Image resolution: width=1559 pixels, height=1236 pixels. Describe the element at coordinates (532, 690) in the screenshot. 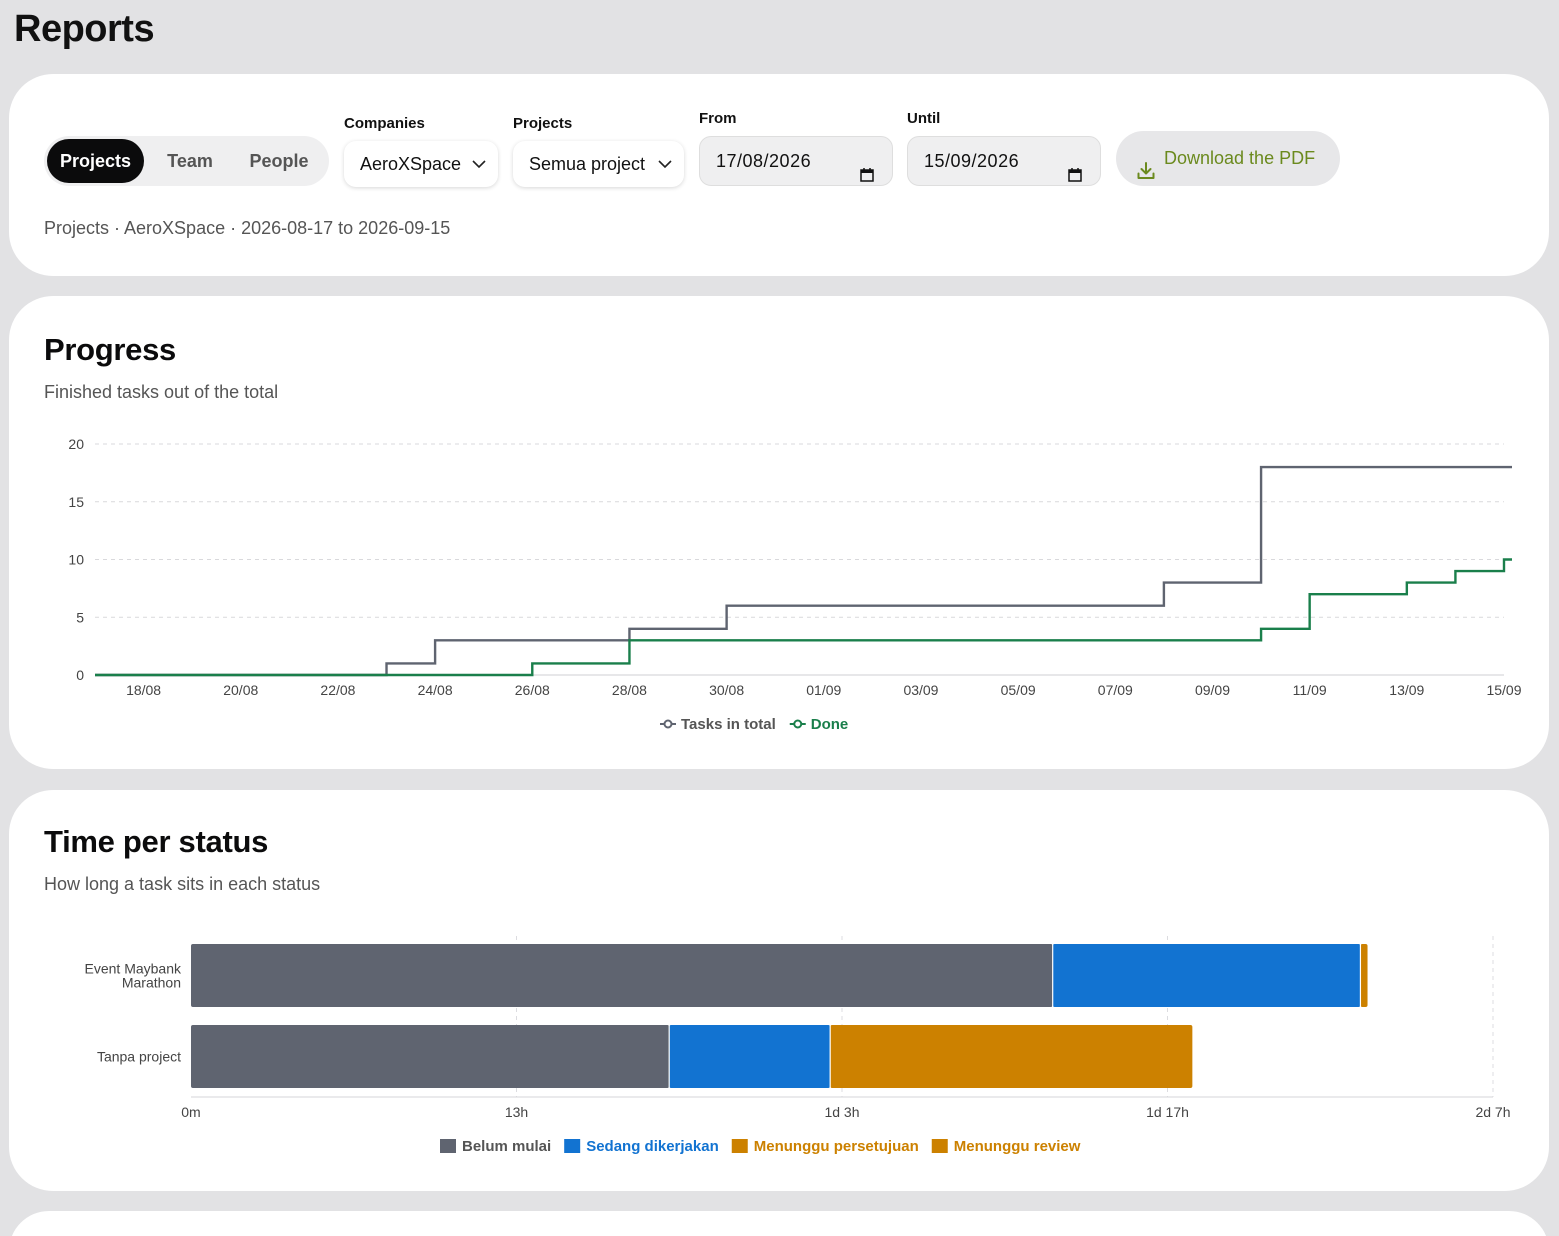

I see `x-tick-label: 26/08` at that location.